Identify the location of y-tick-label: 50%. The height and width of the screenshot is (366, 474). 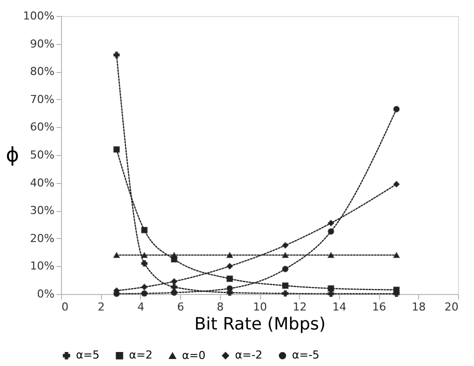
(42, 155).